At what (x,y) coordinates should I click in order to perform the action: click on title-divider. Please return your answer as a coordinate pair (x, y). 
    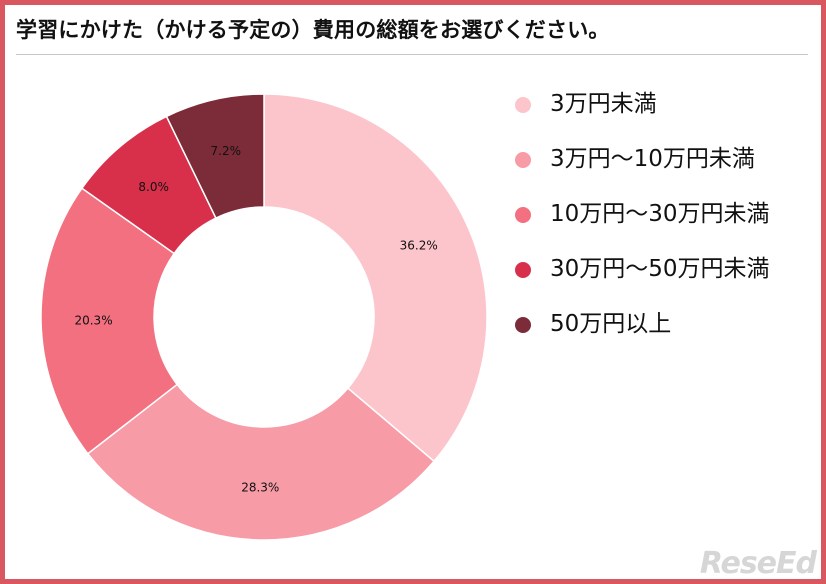
    Looking at the image, I should click on (412, 54).